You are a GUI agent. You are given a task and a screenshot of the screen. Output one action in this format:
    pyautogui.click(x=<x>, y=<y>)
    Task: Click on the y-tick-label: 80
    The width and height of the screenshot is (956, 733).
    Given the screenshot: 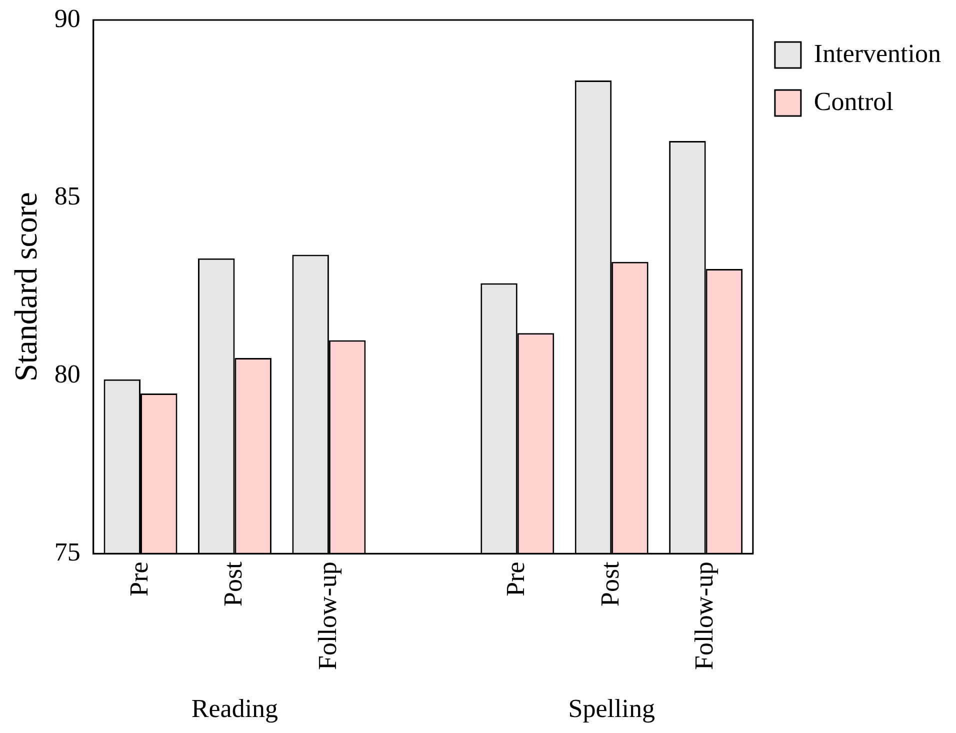 What is the action you would take?
    pyautogui.click(x=67, y=374)
    